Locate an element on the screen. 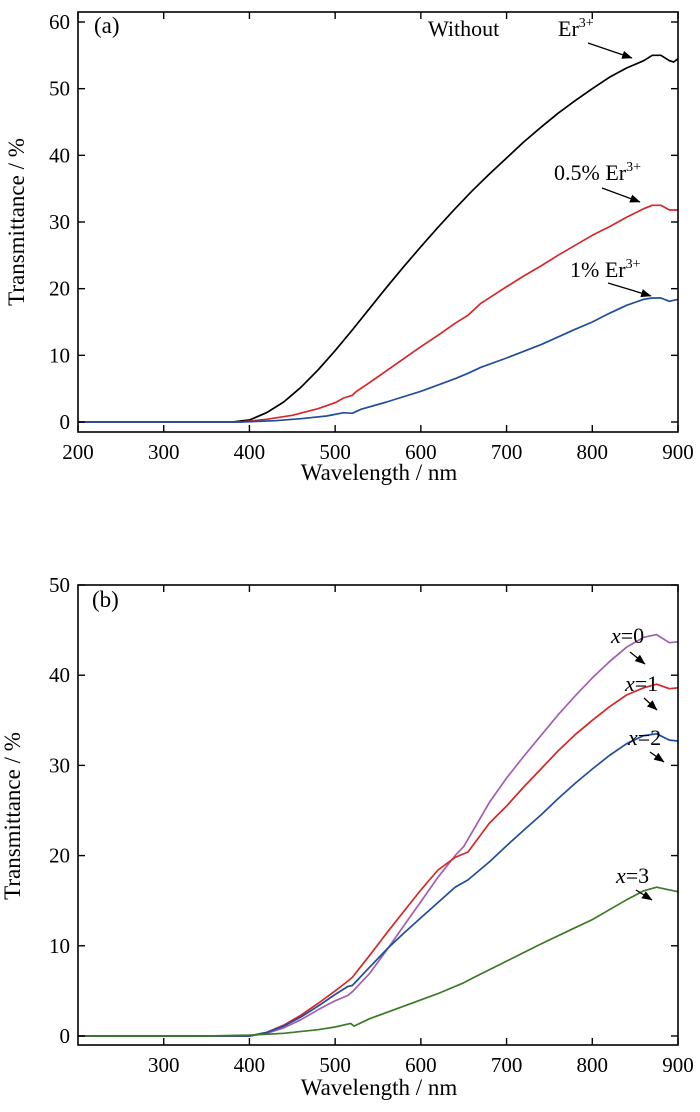  chart-b-x-tick-label: 700 is located at coordinates (507, 1065).